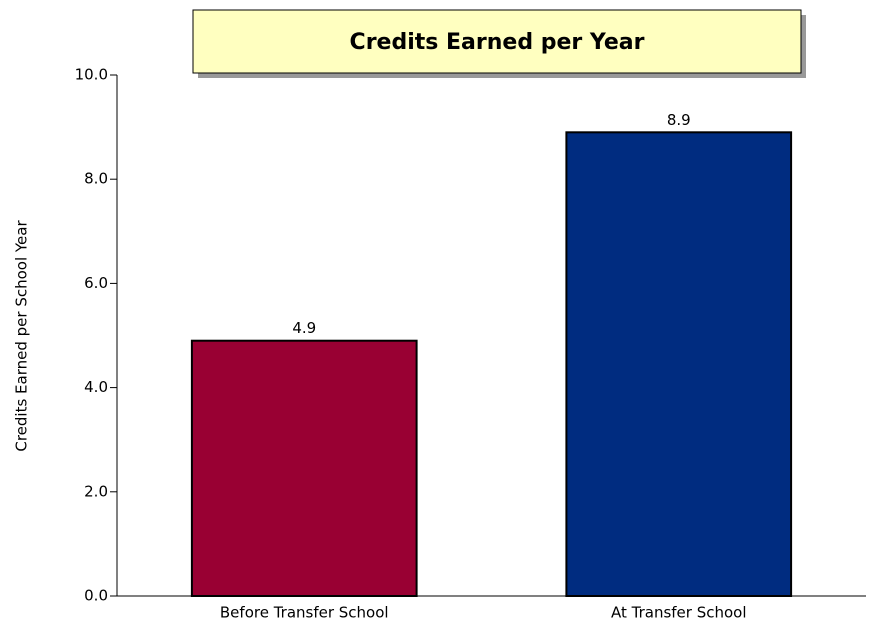  Describe the element at coordinates (96, 283) in the screenshot. I see `y-tick-label: 6.0` at that location.